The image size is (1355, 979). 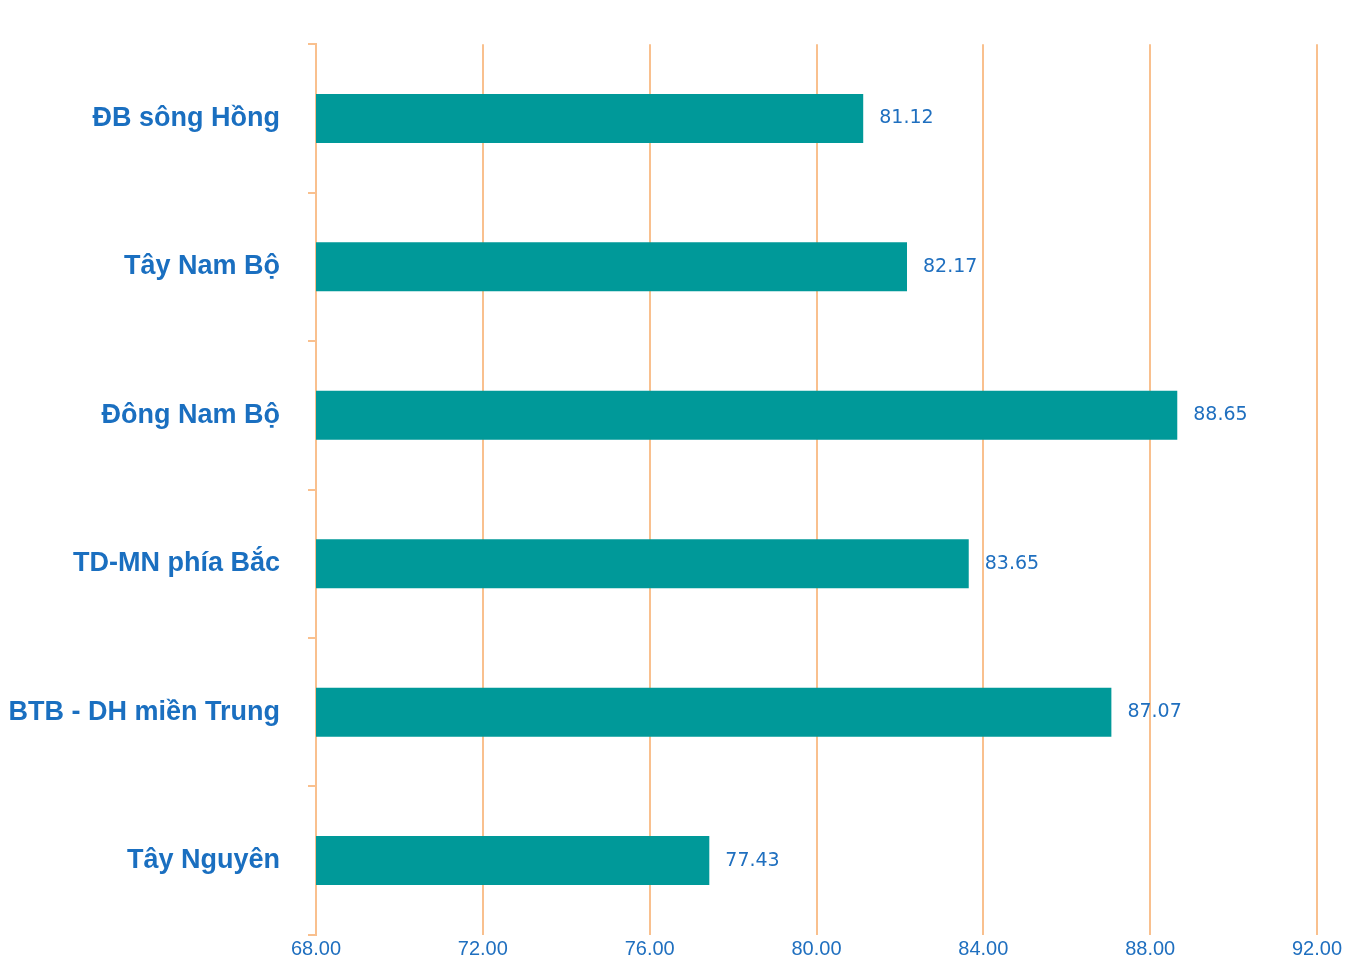 What do you see at coordinates (906, 116) in the screenshot?
I see `data-label: 81.12` at bounding box center [906, 116].